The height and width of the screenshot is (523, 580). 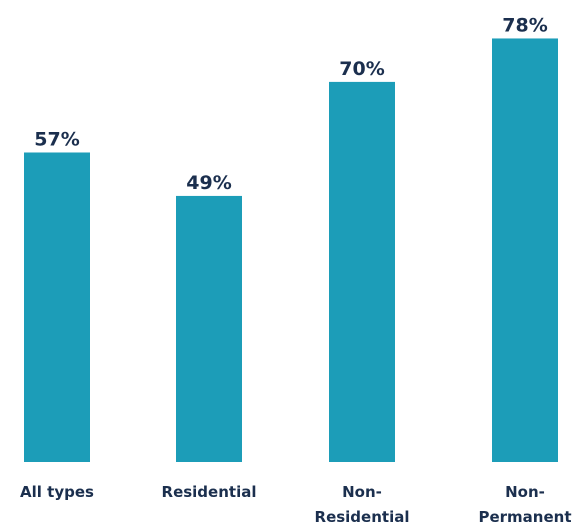 What do you see at coordinates (57, 307) in the screenshot?
I see `bar-all-types` at bounding box center [57, 307].